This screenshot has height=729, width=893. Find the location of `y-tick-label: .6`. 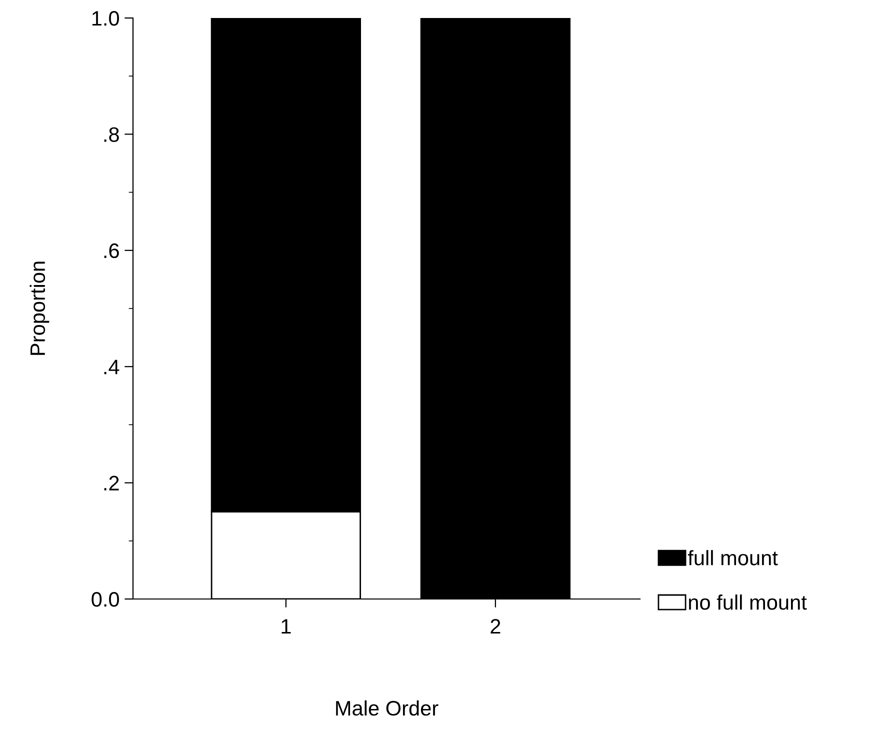

y-tick-label: .6 is located at coordinates (111, 250).